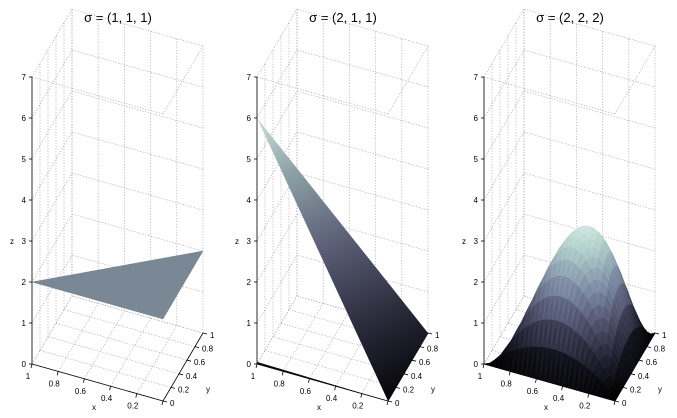 The image size is (677, 418). What do you see at coordinates (249, 200) in the screenshot?
I see `z-tick-label: 4` at bounding box center [249, 200].